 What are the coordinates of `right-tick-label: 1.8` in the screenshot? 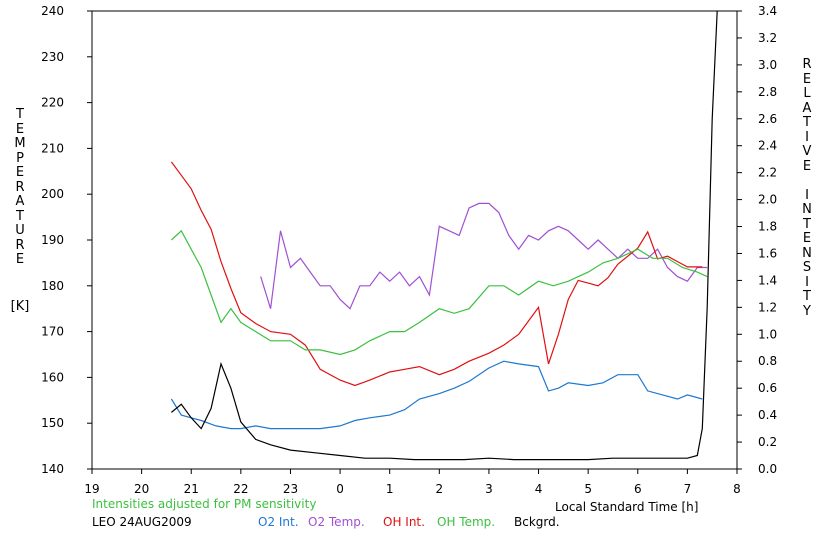 It's located at (767, 227).